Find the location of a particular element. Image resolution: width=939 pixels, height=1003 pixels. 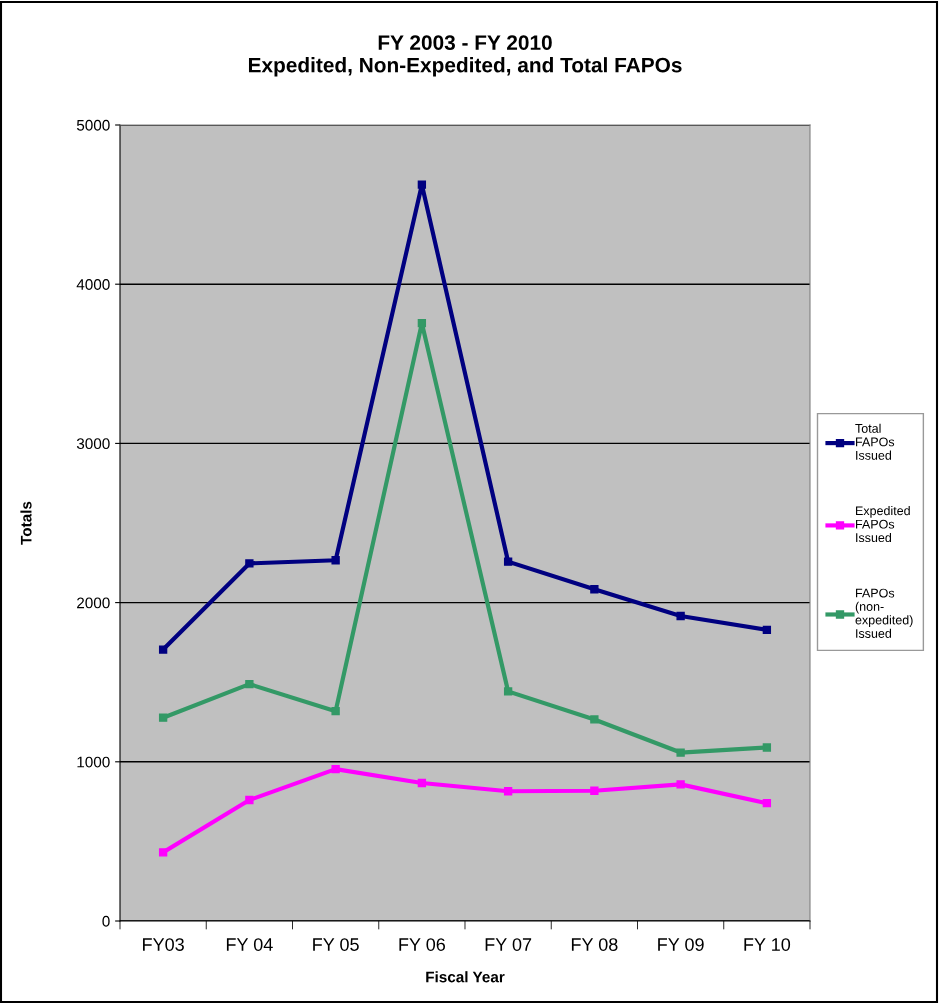

x-tick-label: FY 04 is located at coordinates (249, 944).